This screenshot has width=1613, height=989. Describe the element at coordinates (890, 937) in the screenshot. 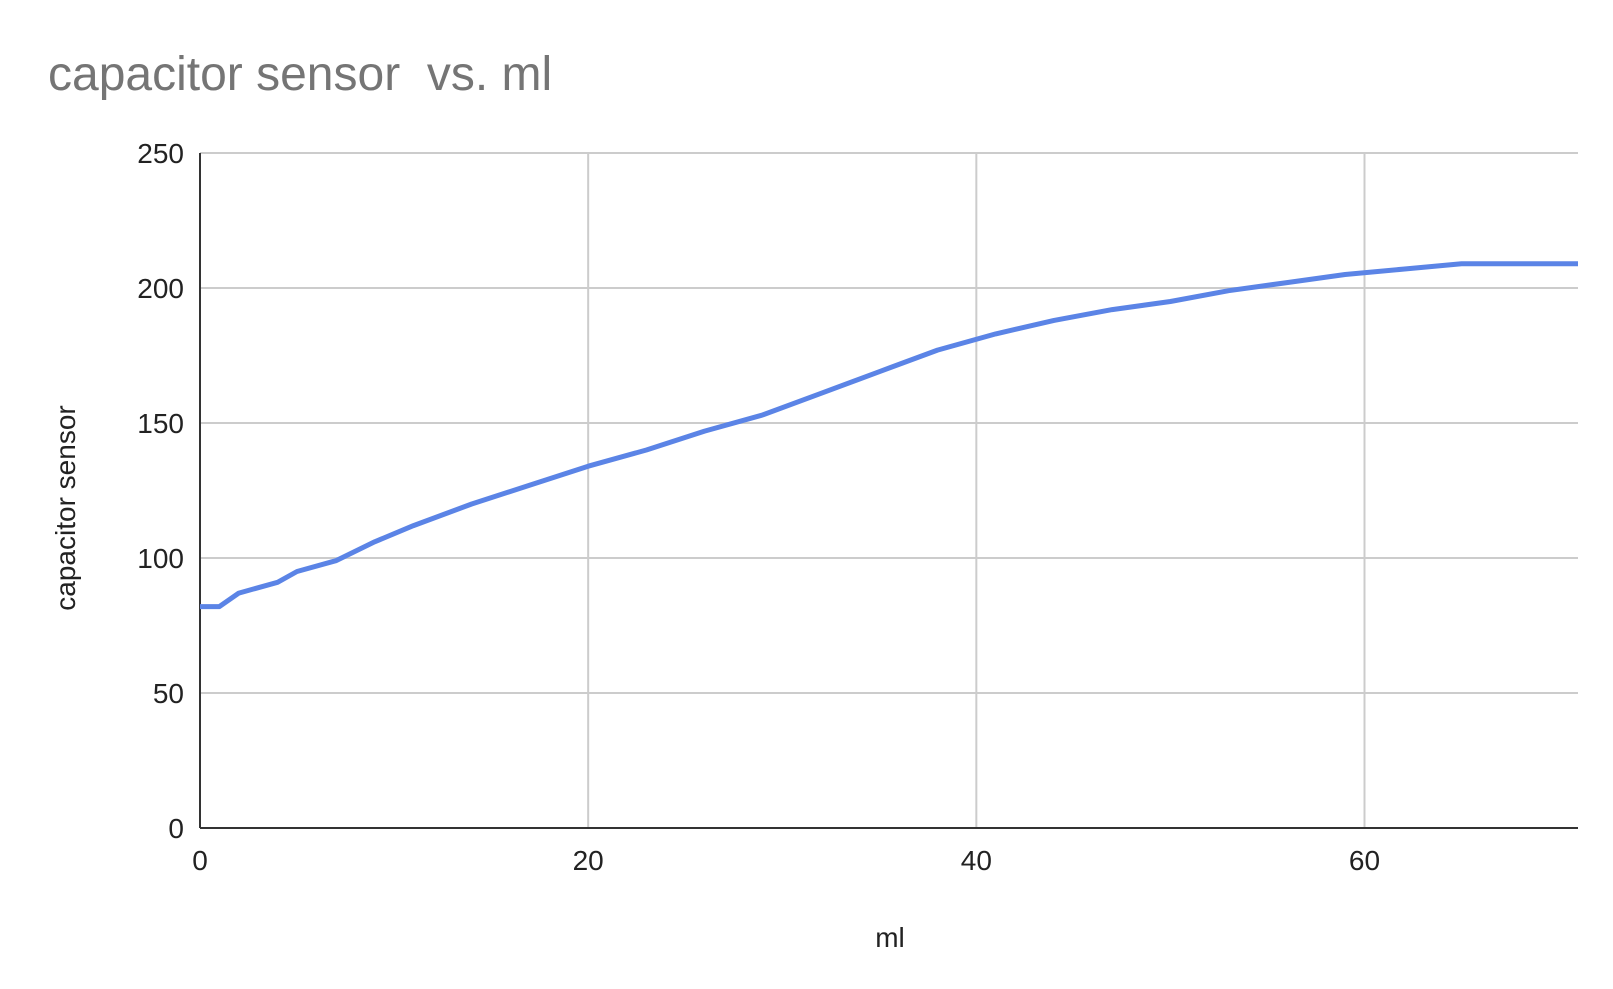

I see `x-axis-title: ml` at that location.